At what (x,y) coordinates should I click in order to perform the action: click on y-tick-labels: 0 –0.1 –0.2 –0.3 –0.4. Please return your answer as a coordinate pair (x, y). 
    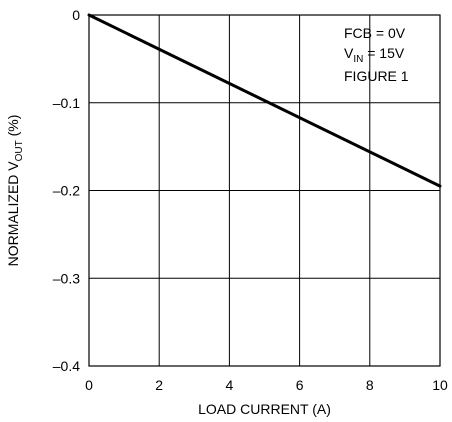
    Looking at the image, I should click on (66, 190).